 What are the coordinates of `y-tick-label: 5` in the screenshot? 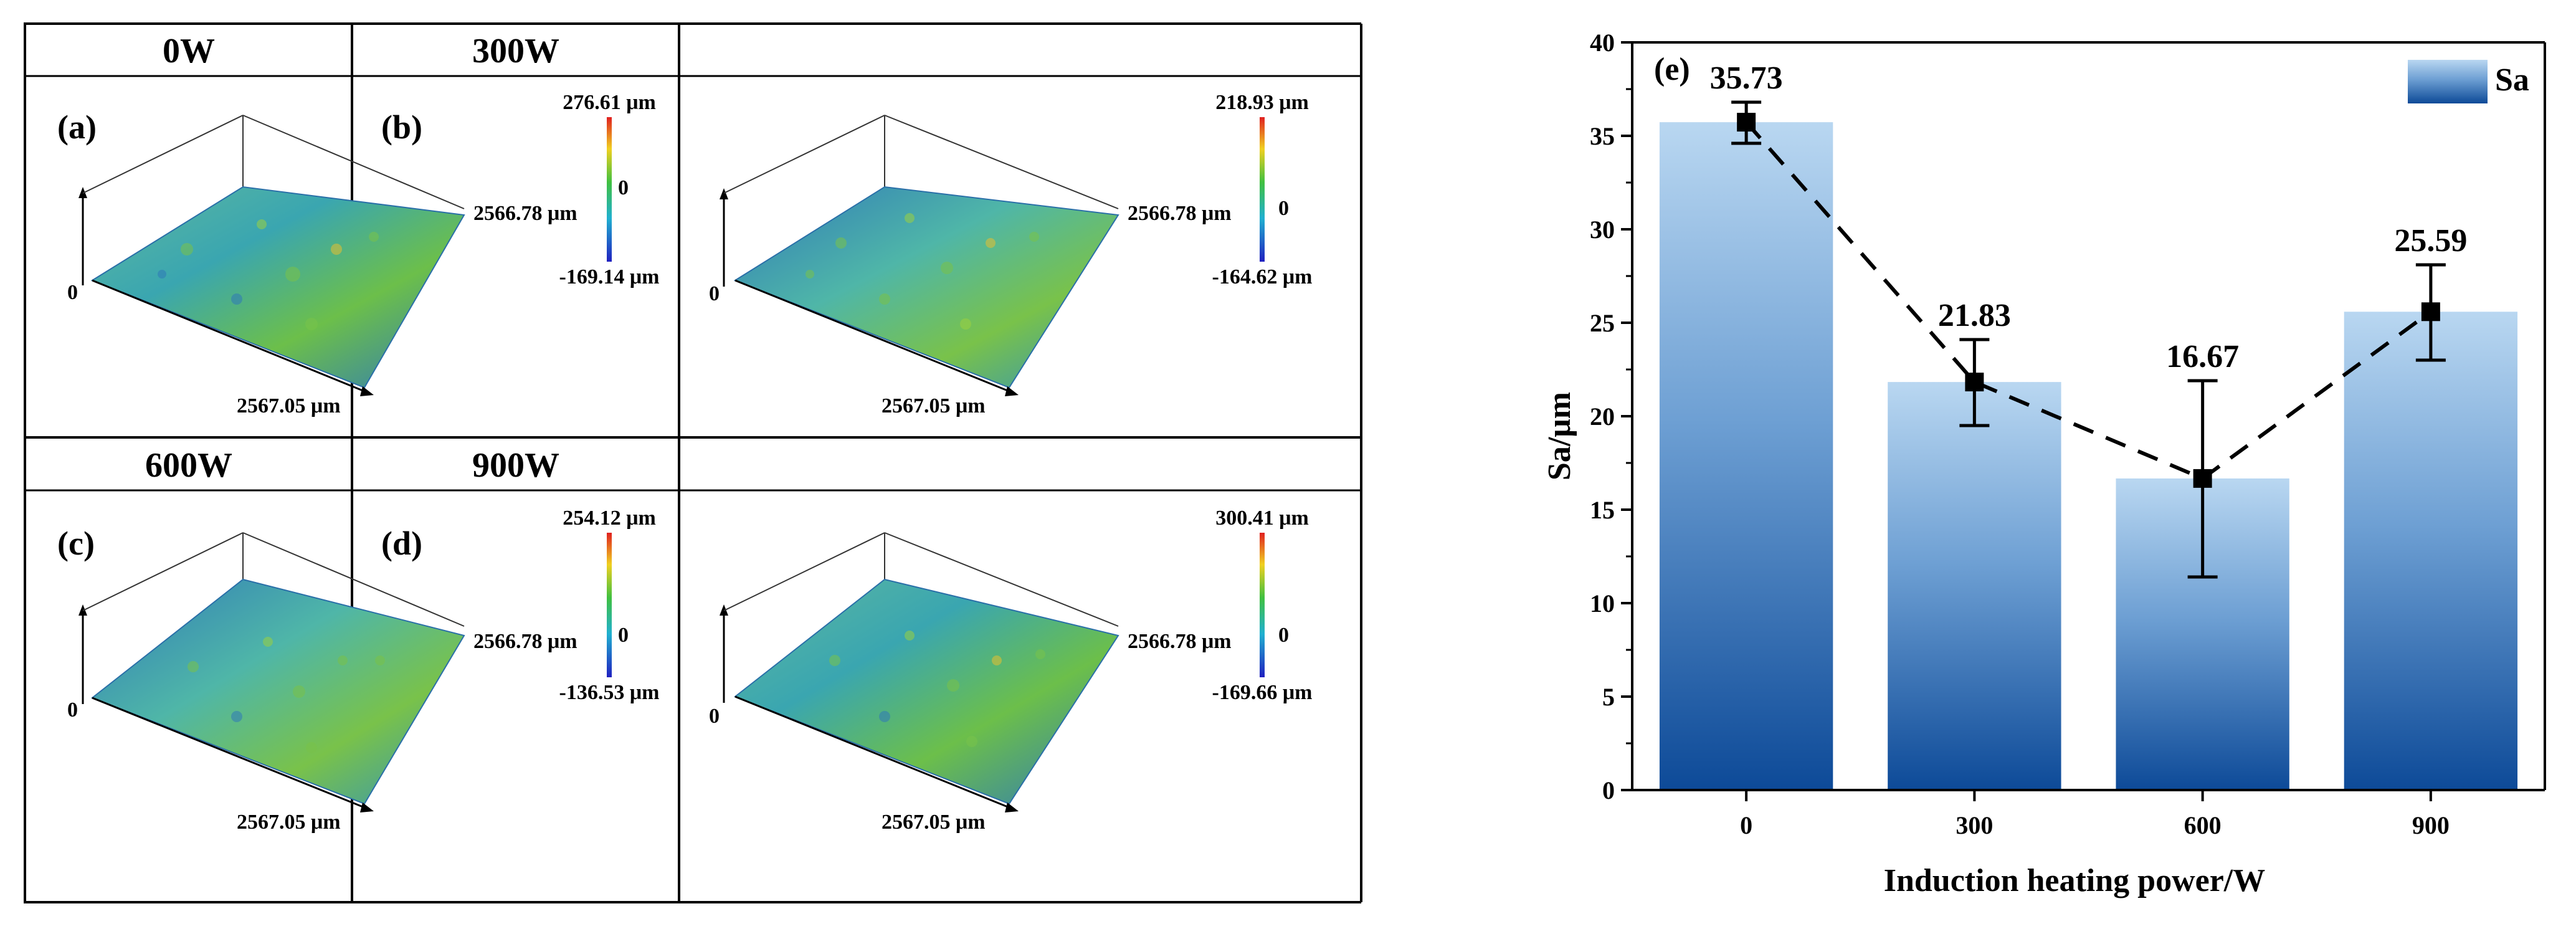 It's located at (1609, 697).